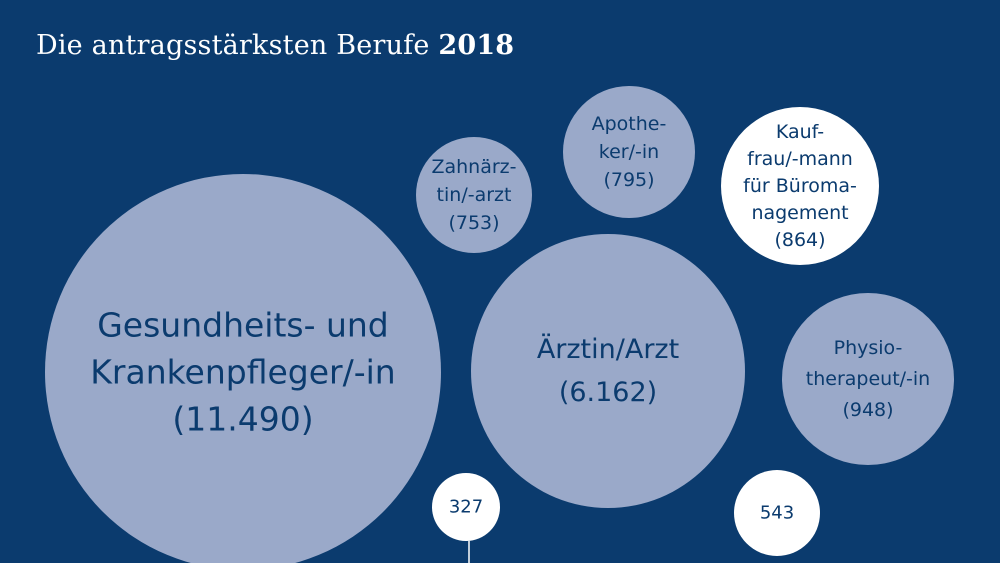 This screenshot has height=563, width=1000. I want to click on bubble-small543: 543, so click(777, 513).